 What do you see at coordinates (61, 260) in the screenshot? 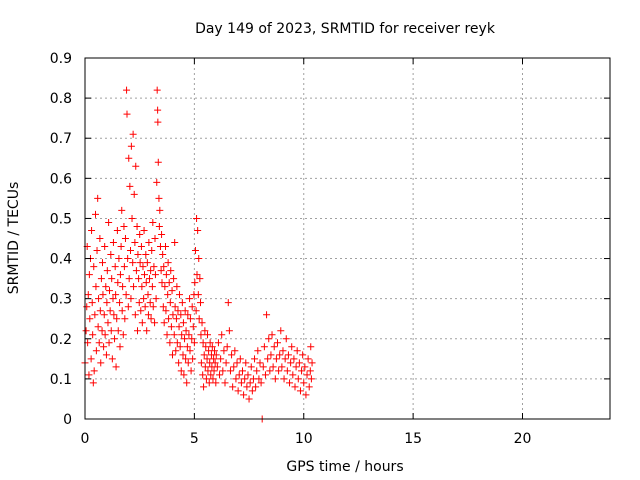
I see `y-tick-label: 0.4` at bounding box center [61, 260].